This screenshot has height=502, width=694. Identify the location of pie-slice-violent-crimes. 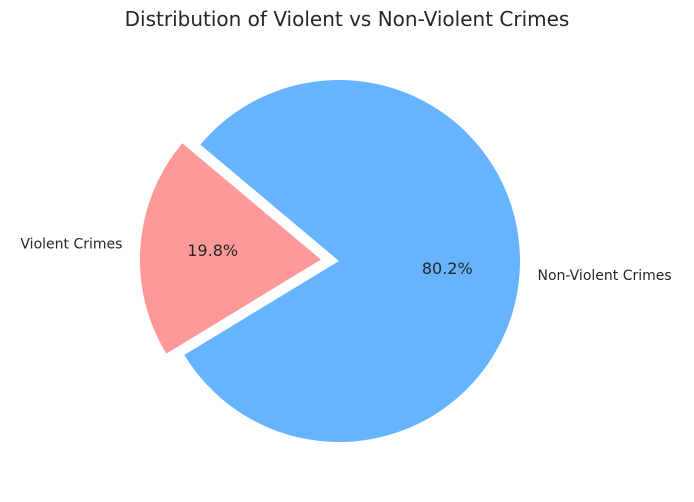
(230, 248).